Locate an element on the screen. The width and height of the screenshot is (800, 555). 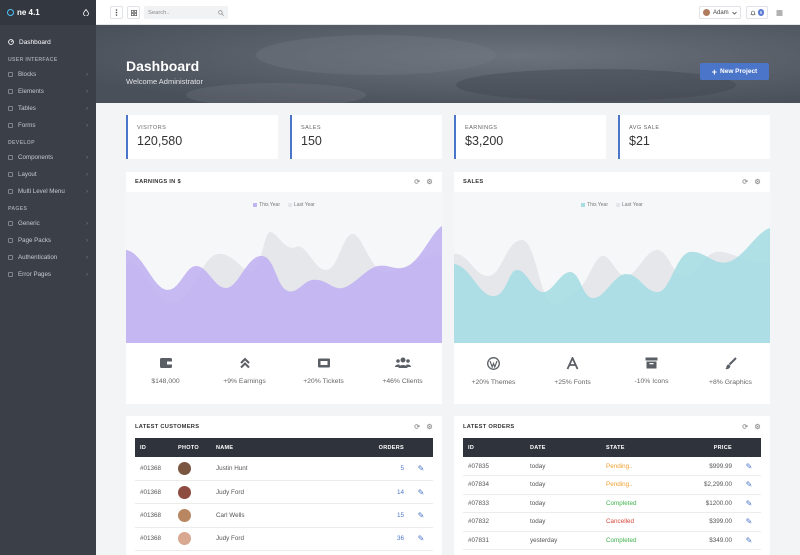
sidebar-item-blocks: Blocks › is located at coordinates (48, 74).